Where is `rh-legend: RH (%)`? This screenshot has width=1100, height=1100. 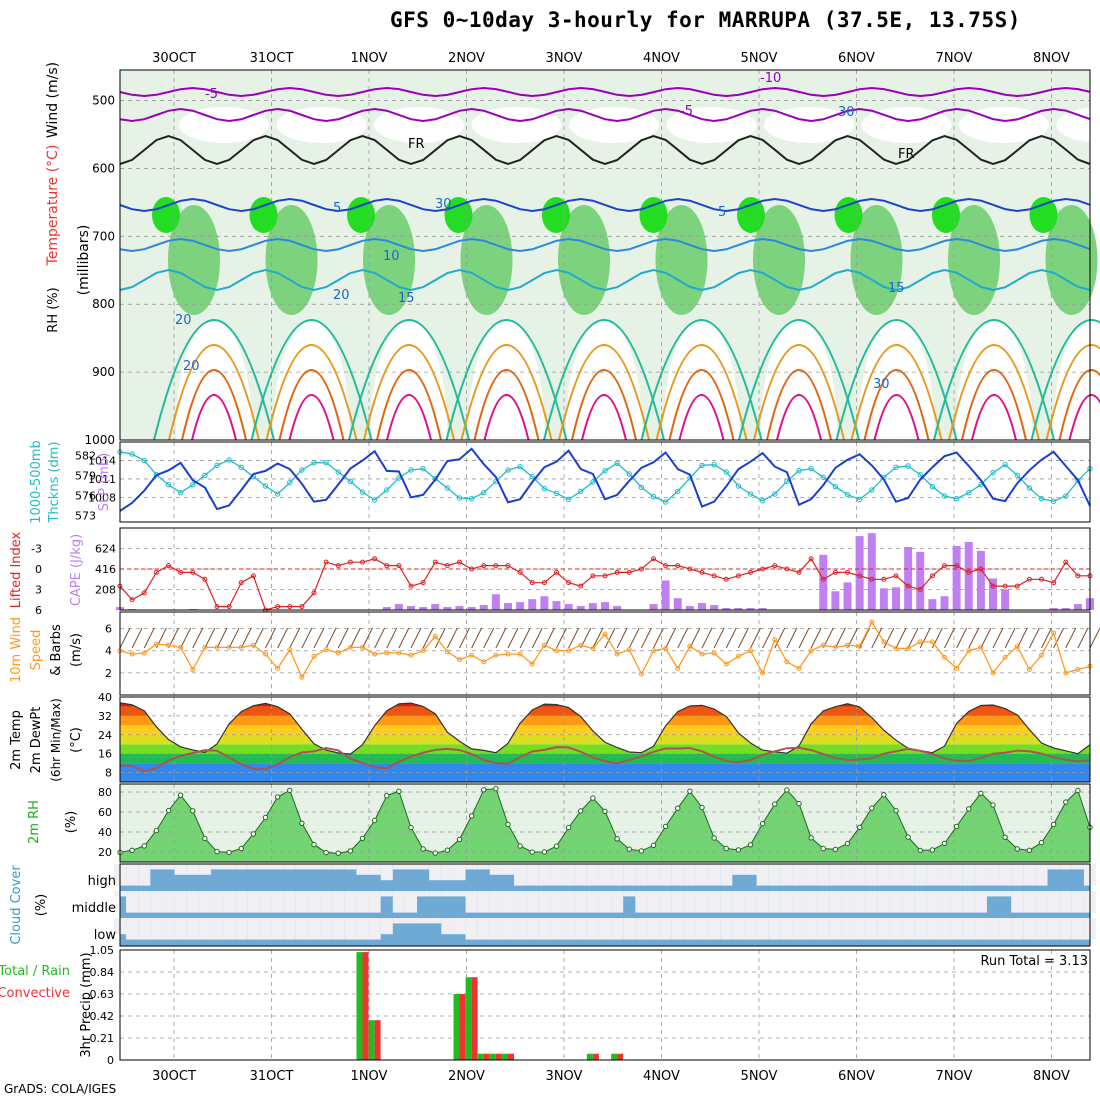 rh-legend: RH (%) is located at coordinates (53, 309).